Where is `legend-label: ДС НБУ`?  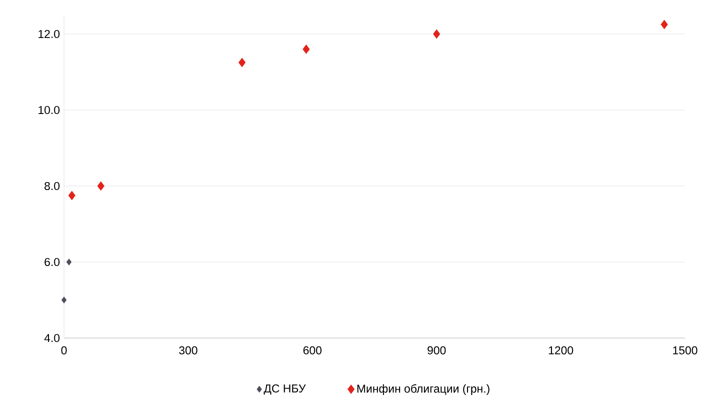
legend-label: ДС НБУ is located at coordinates (285, 389).